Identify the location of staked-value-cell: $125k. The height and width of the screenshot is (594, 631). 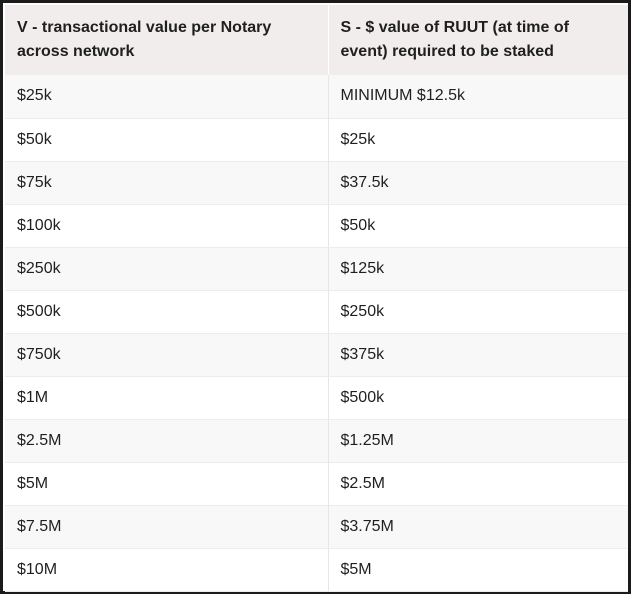
(477, 269).